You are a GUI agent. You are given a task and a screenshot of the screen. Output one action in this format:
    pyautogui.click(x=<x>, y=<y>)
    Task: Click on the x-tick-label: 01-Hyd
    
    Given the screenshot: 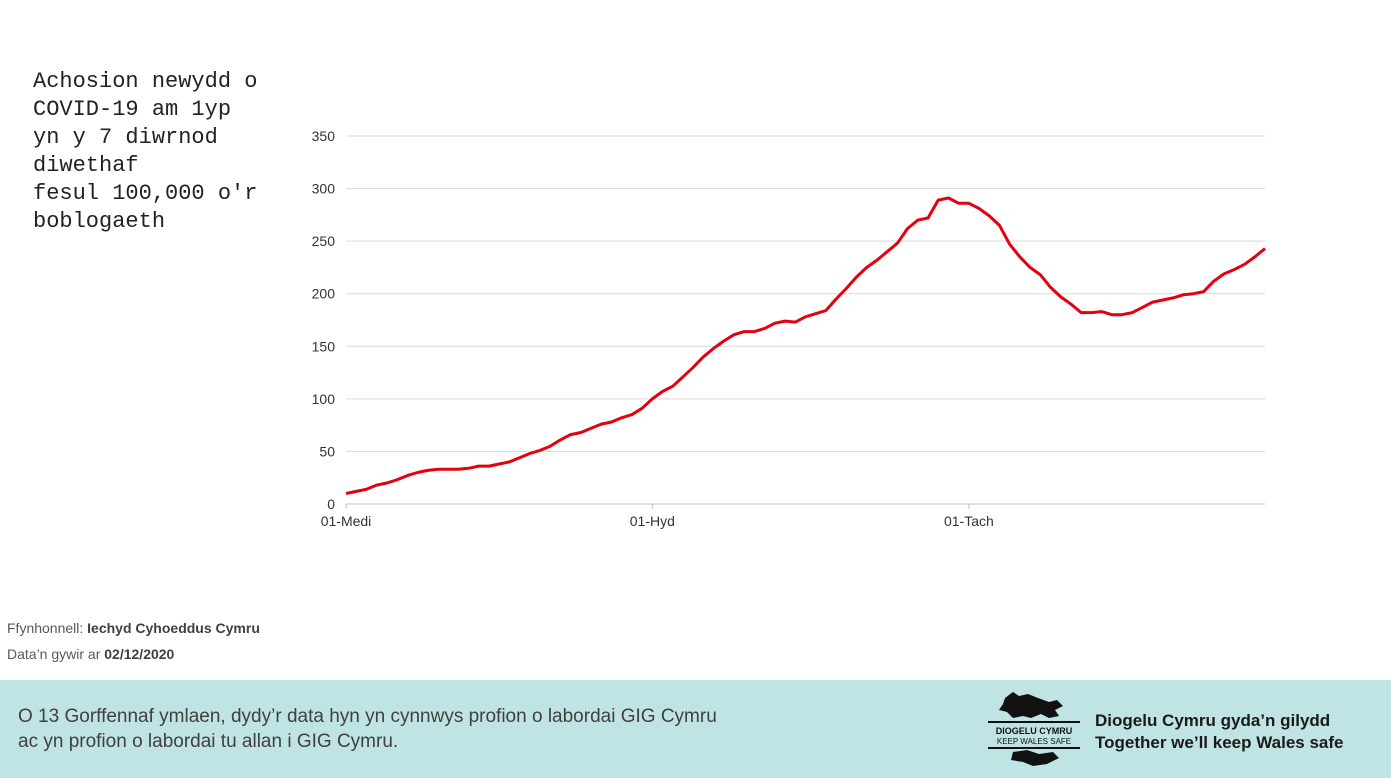 What is the action you would take?
    pyautogui.click(x=652, y=521)
    